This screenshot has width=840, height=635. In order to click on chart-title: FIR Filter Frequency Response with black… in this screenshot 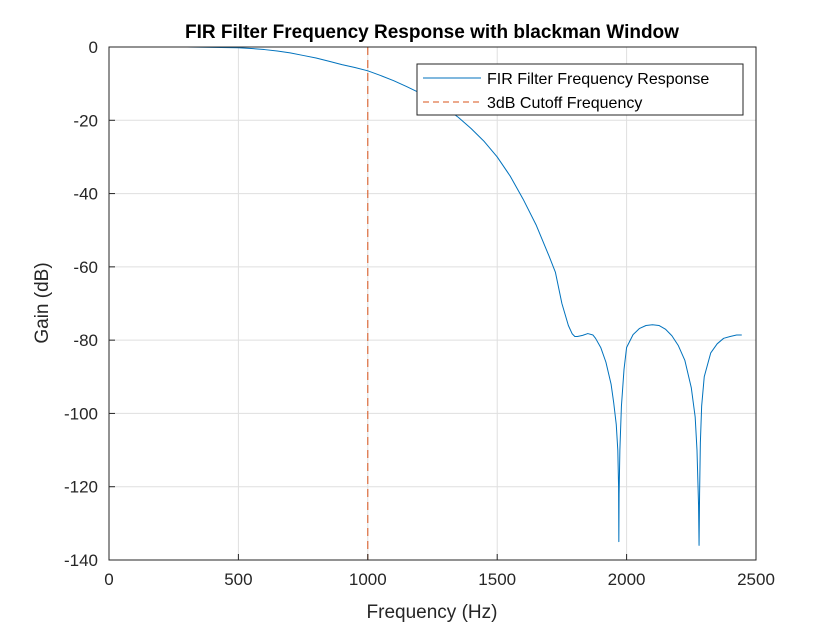, I will do `click(432, 32)`.